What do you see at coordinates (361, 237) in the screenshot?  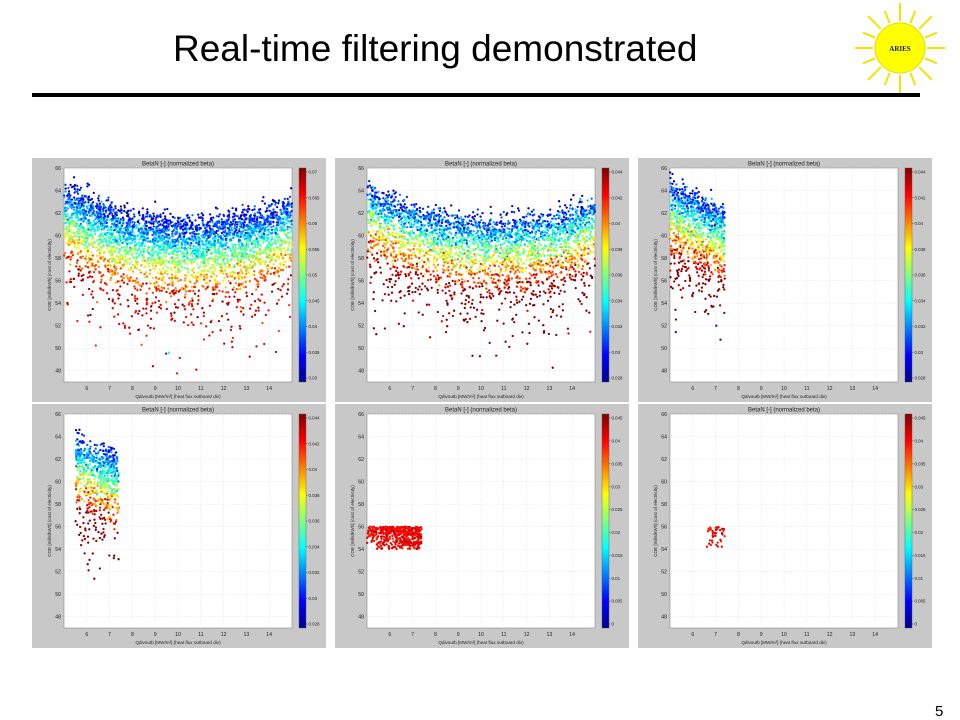 I see `y-tick-label: 60` at bounding box center [361, 237].